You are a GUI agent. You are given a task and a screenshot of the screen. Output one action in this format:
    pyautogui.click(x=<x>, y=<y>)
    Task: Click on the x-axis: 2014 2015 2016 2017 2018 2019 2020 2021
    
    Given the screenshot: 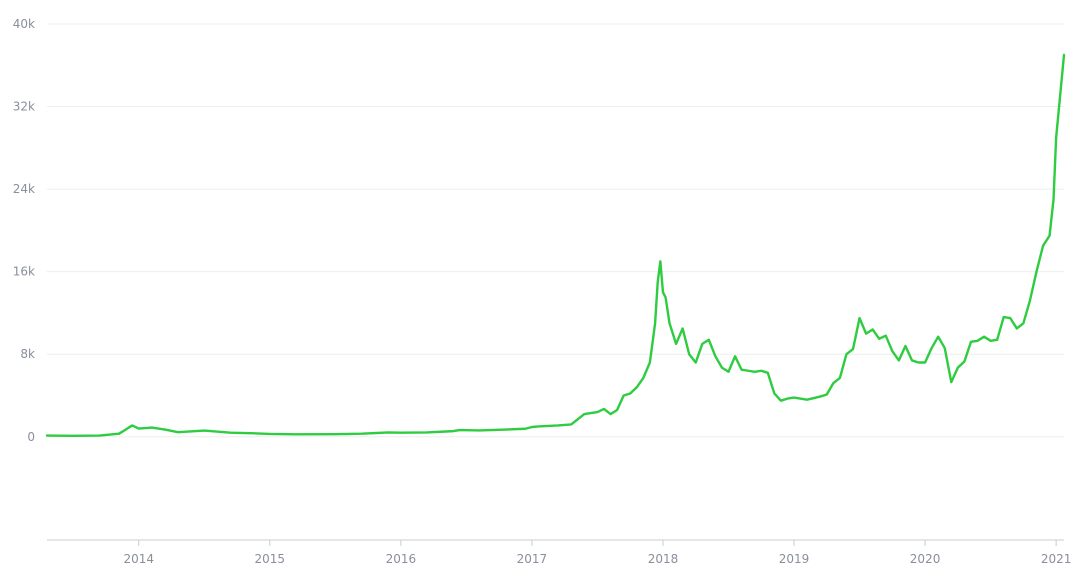 What is the action you would take?
    pyautogui.click(x=559, y=552)
    